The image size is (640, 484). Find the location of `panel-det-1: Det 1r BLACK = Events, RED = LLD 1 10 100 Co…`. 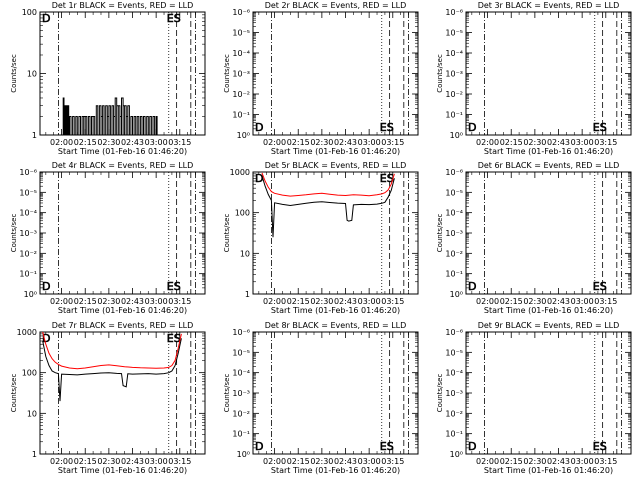

panel-det-1: Det 1r BLACK = Events, RED = LLD 1 10 100 Co… is located at coordinates (108, 78).